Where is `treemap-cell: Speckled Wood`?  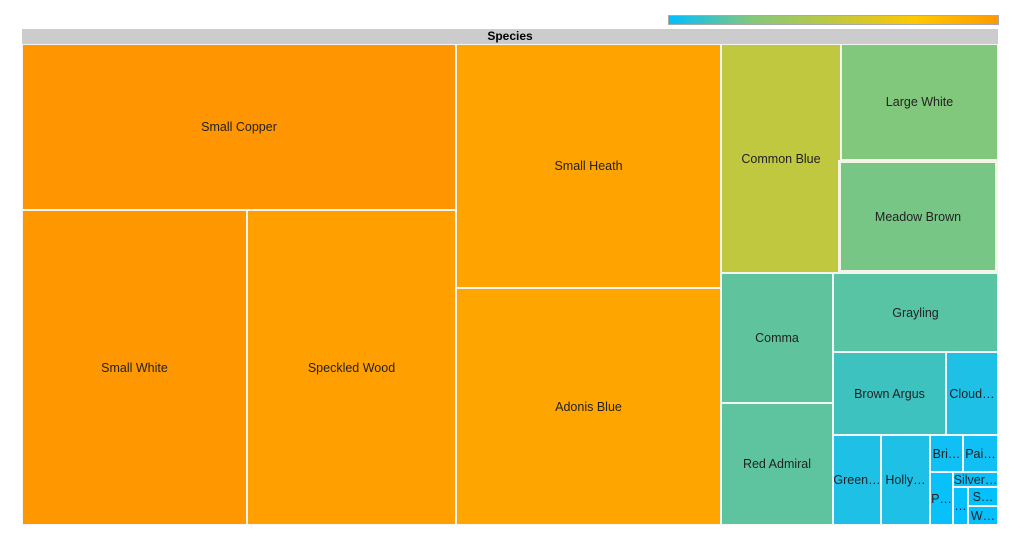
treemap-cell: Speckled Wood is located at coordinates (351, 367).